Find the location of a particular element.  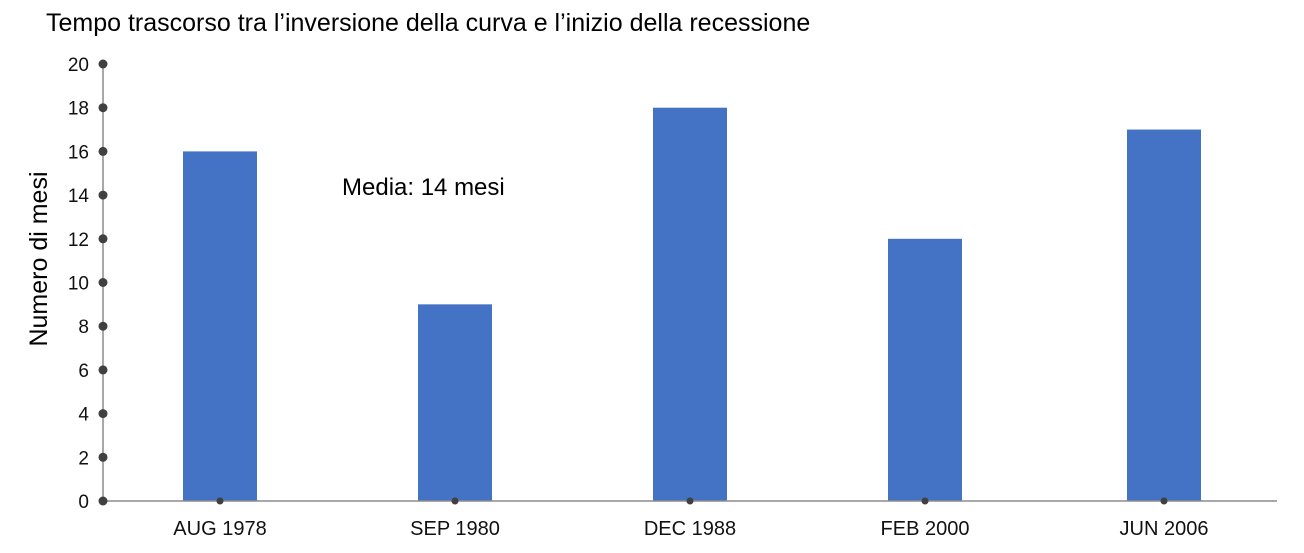

y-tick-label: 14 is located at coordinates (79, 196).